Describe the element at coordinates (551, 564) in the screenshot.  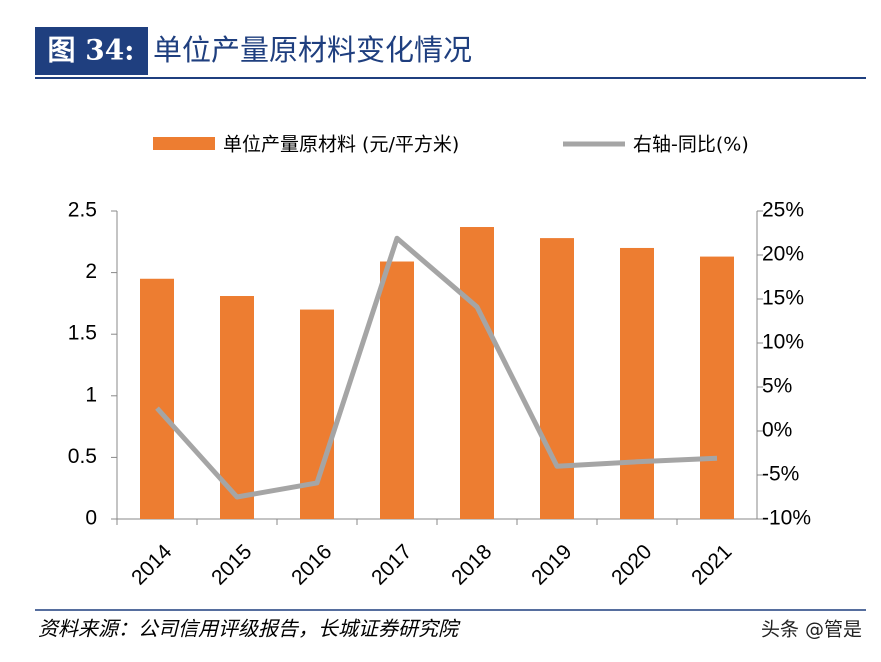
I see `x-tick-label: 2019` at that location.